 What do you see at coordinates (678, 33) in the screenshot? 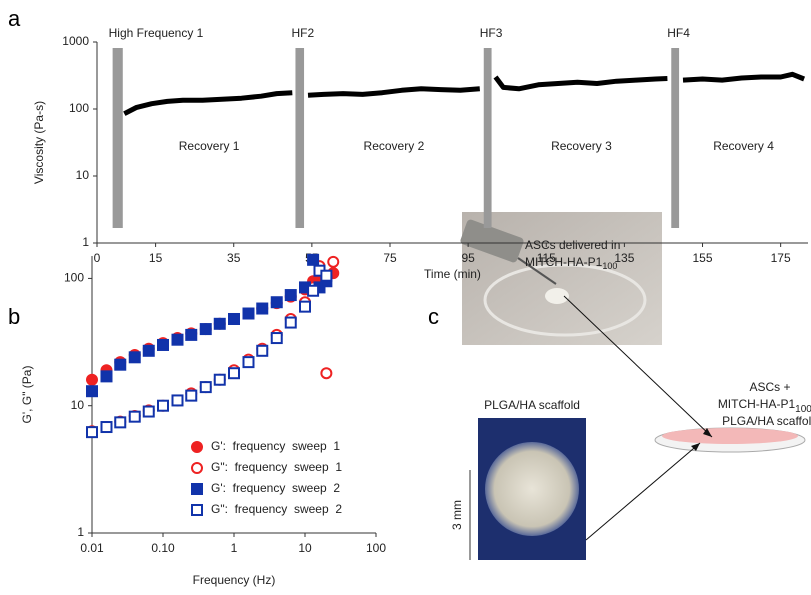
I see `band-label: HF4` at bounding box center [678, 33].